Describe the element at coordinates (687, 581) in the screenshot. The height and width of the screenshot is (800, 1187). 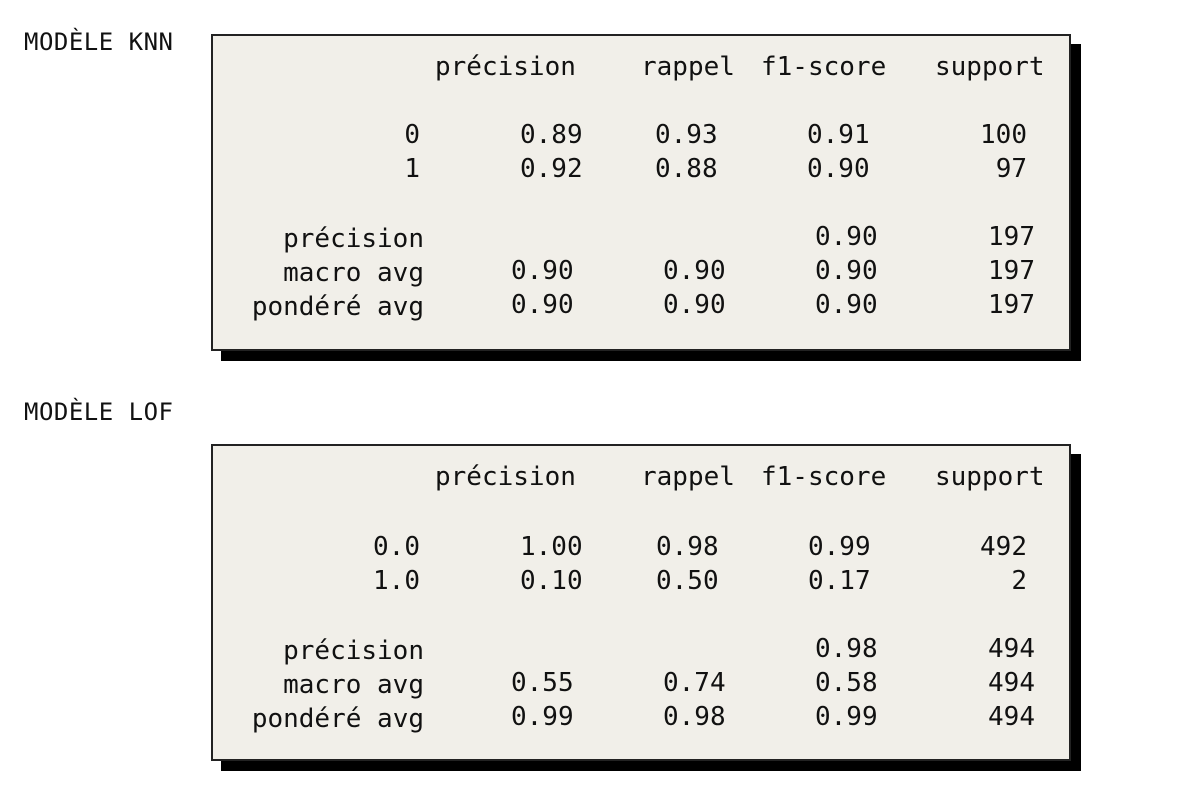
I see `cell-recall: 0.50` at that location.